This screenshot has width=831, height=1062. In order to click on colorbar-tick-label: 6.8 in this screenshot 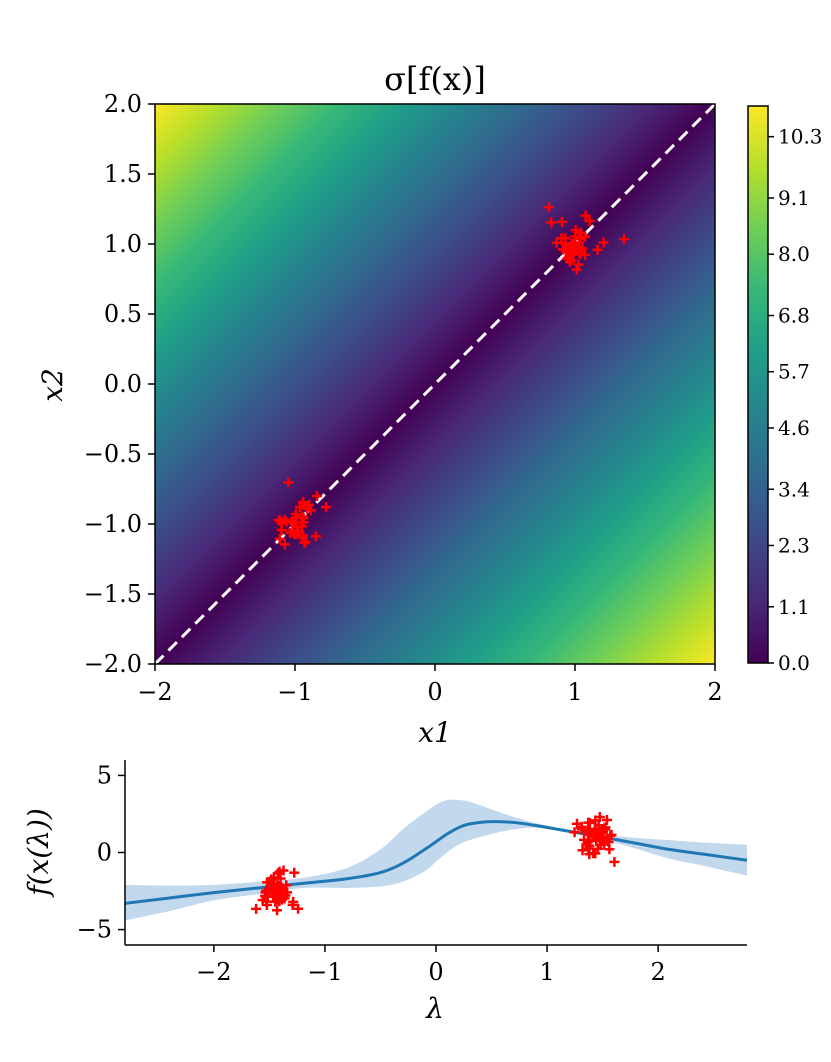, I will do `click(794, 316)`.